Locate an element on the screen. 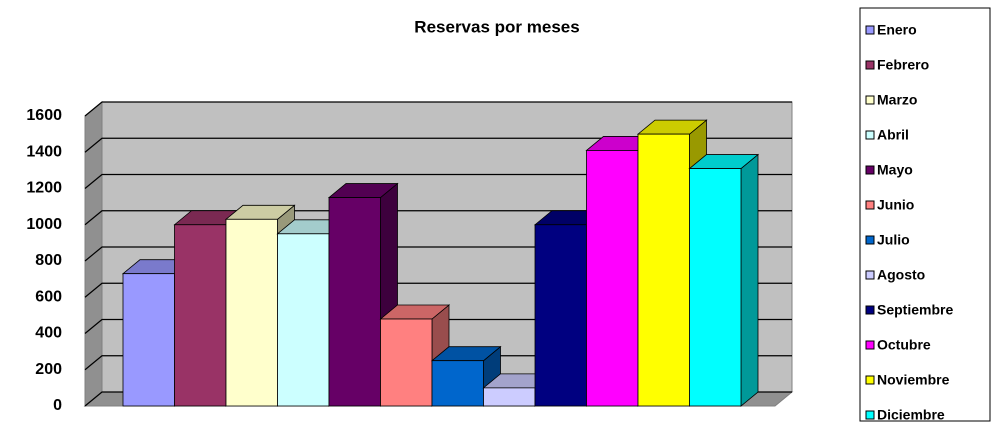 This screenshot has height=425, width=997. y-tick-label: 600 is located at coordinates (48, 296).